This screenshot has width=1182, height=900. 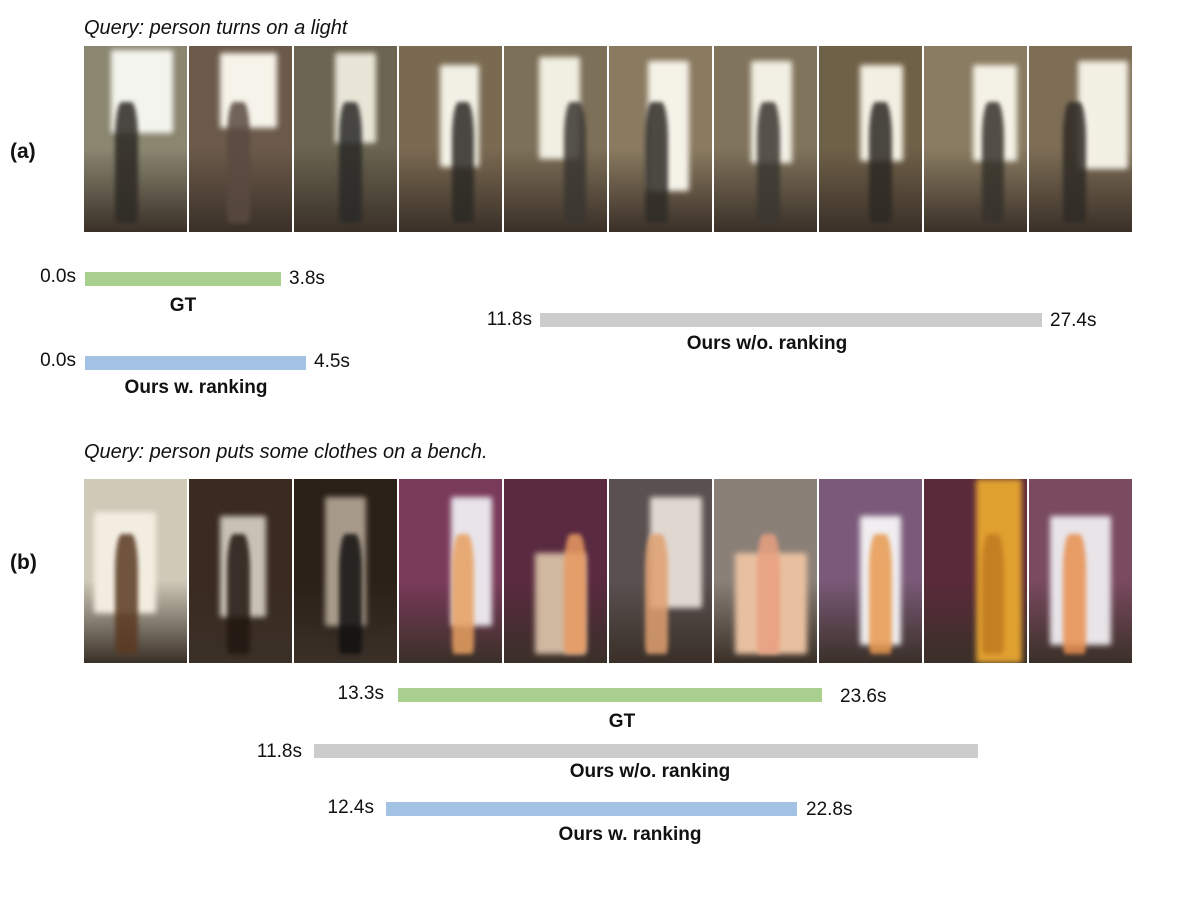 I want to click on w-label-a: Ours w. ranking, so click(x=196, y=387).